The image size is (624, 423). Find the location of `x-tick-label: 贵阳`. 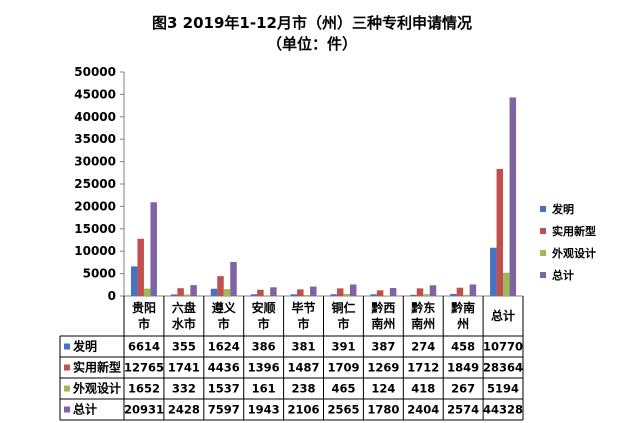

x-tick-label: 贵阳 is located at coordinates (144, 307).